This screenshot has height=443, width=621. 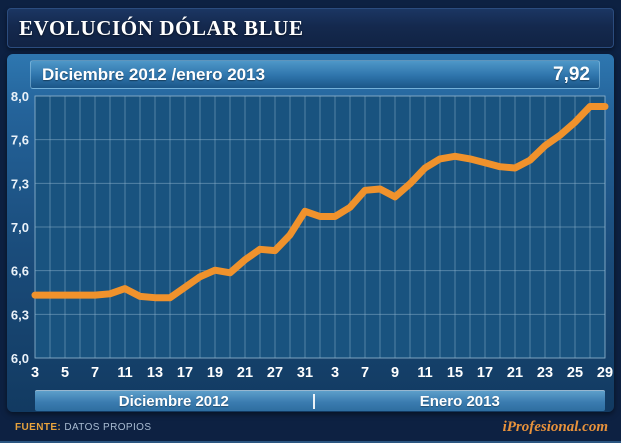 What do you see at coordinates (20, 98) in the screenshot?
I see `y-tick-label: 8,0` at bounding box center [20, 98].